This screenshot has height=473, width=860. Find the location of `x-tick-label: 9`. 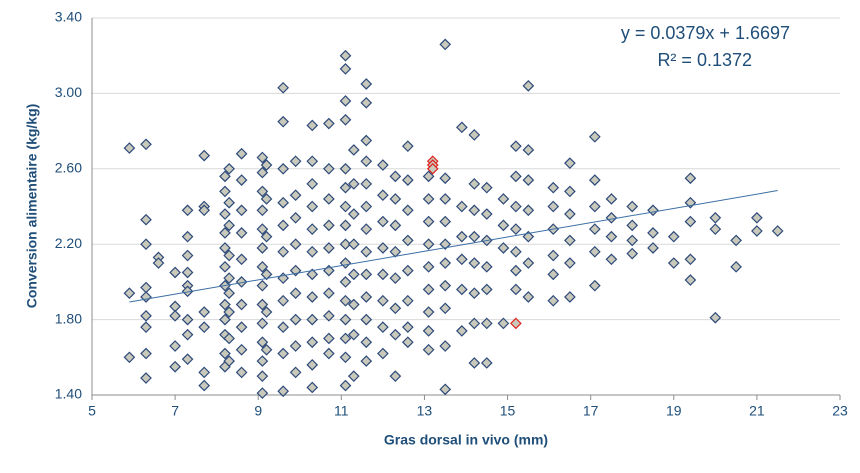

x-tick-label: 9 is located at coordinates (258, 411).